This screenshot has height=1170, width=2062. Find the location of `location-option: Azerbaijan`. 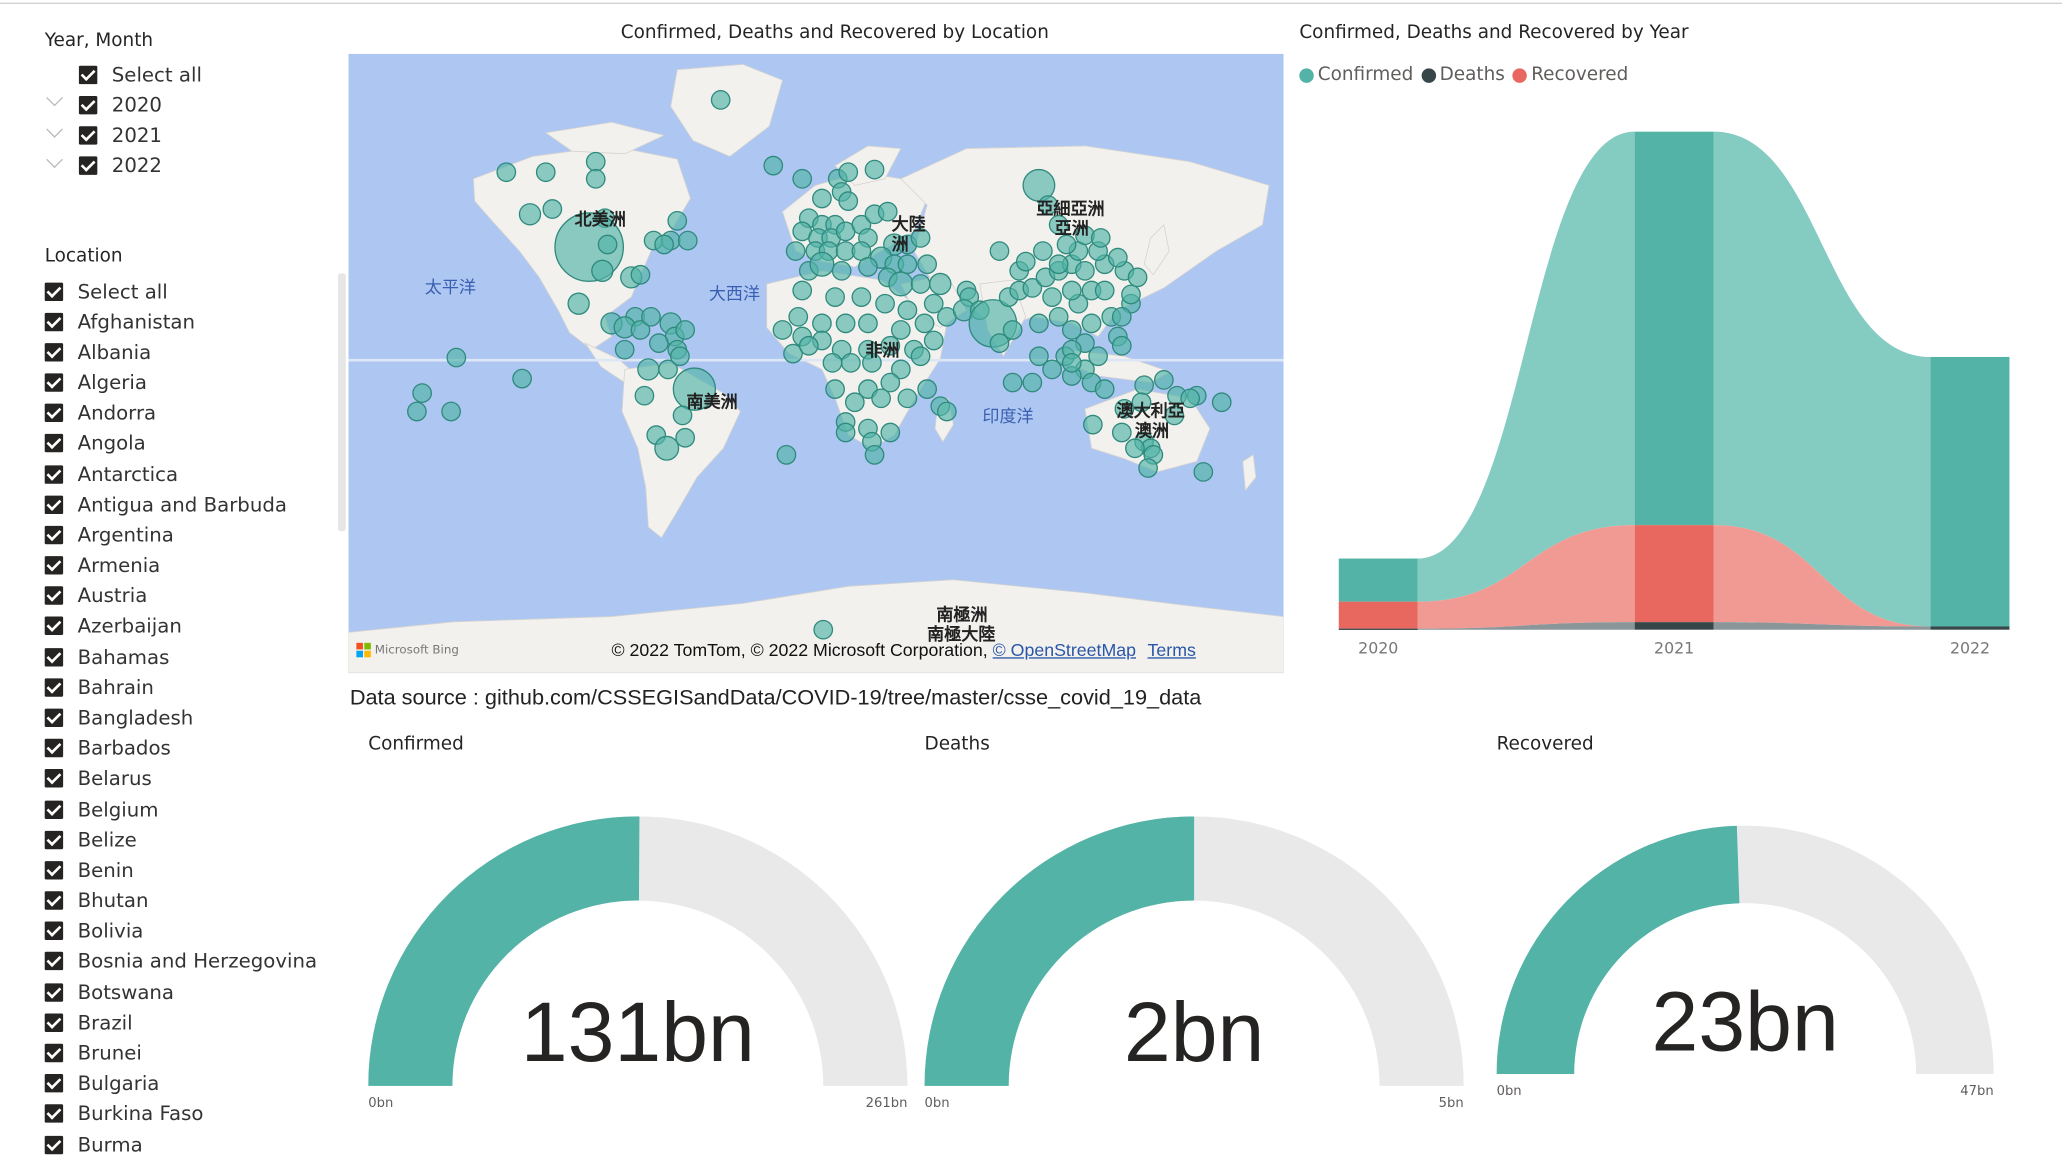

location-option: Azerbaijan is located at coordinates (113, 626).